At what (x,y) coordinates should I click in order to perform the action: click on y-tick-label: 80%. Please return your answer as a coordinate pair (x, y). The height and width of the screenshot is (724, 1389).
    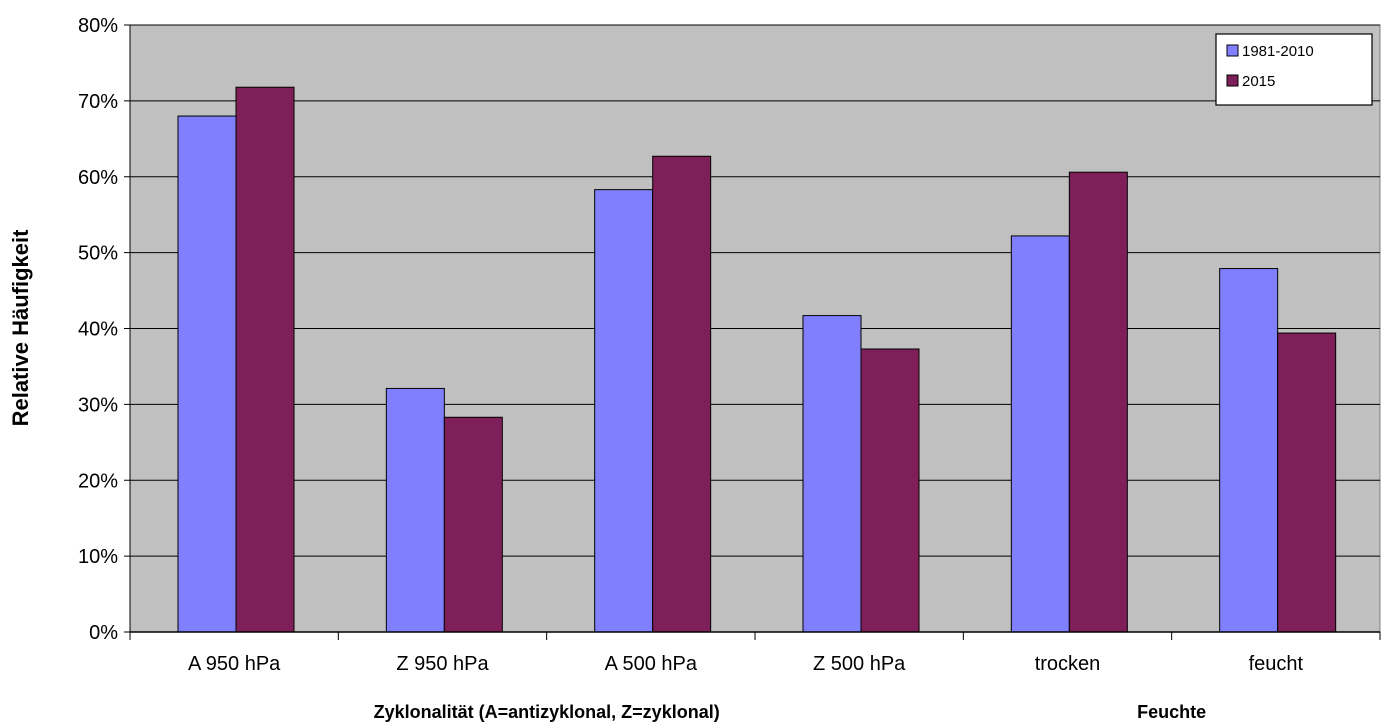
    Looking at the image, I should click on (98, 26).